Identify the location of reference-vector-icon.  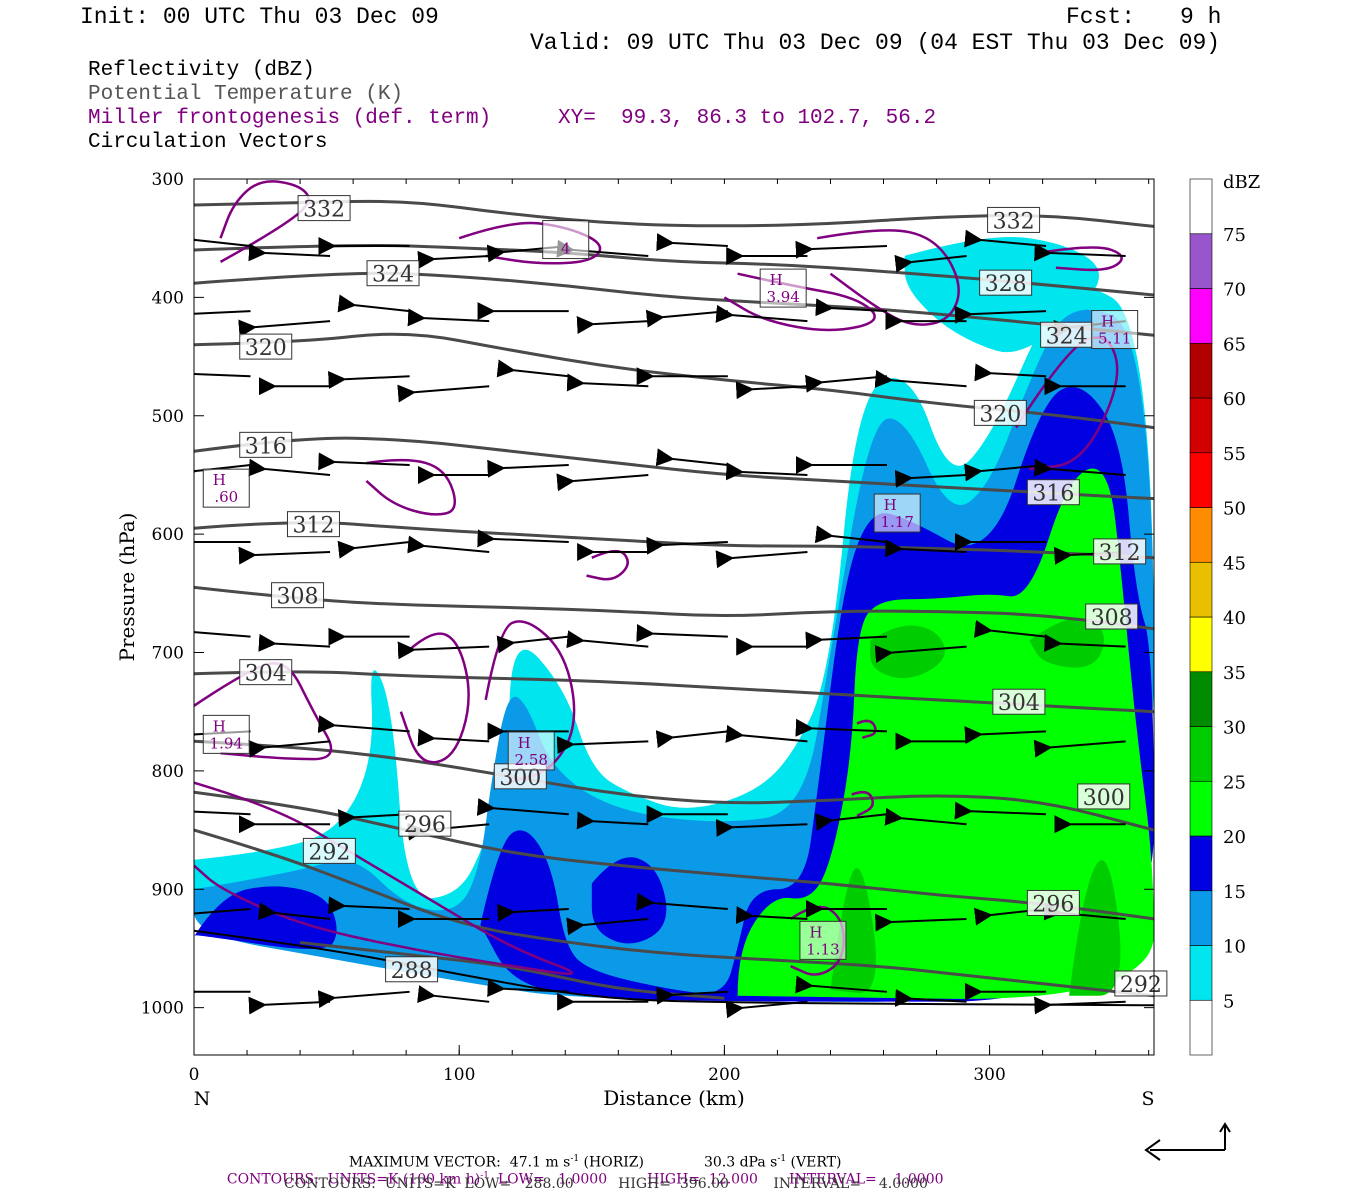
(1187, 1141).